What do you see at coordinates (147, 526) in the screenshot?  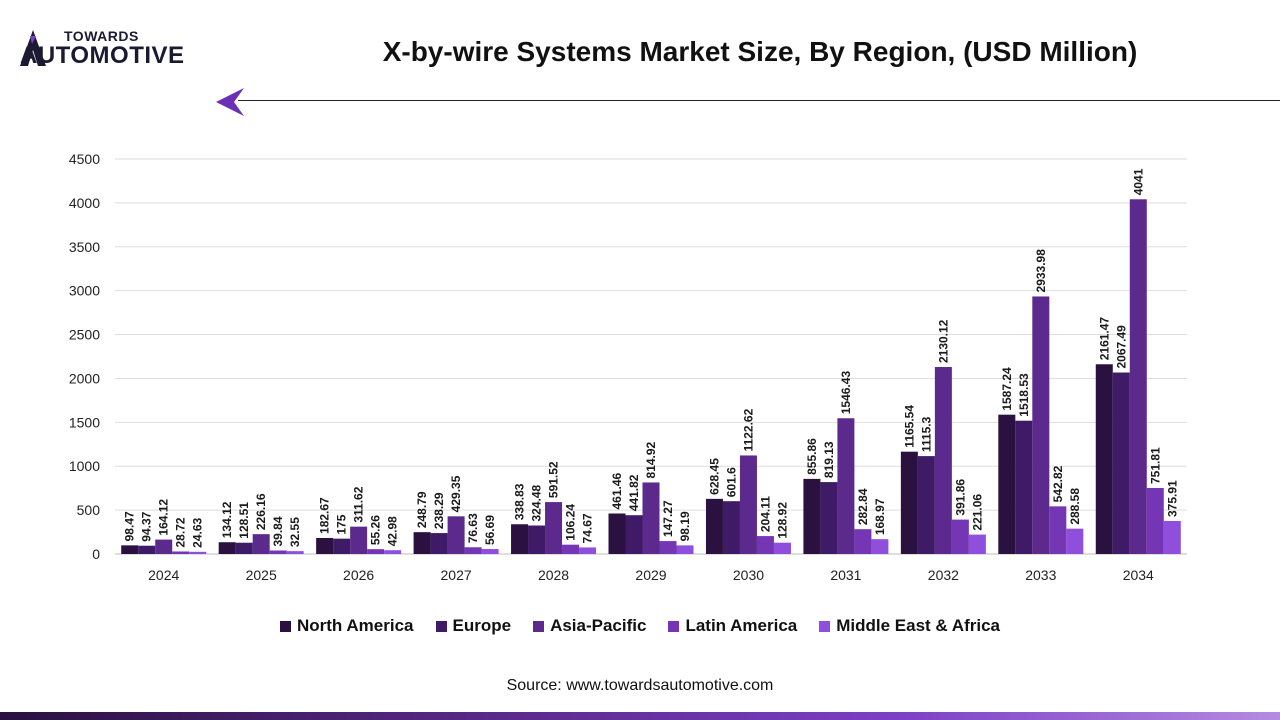 I see `data-label: 94.37` at bounding box center [147, 526].